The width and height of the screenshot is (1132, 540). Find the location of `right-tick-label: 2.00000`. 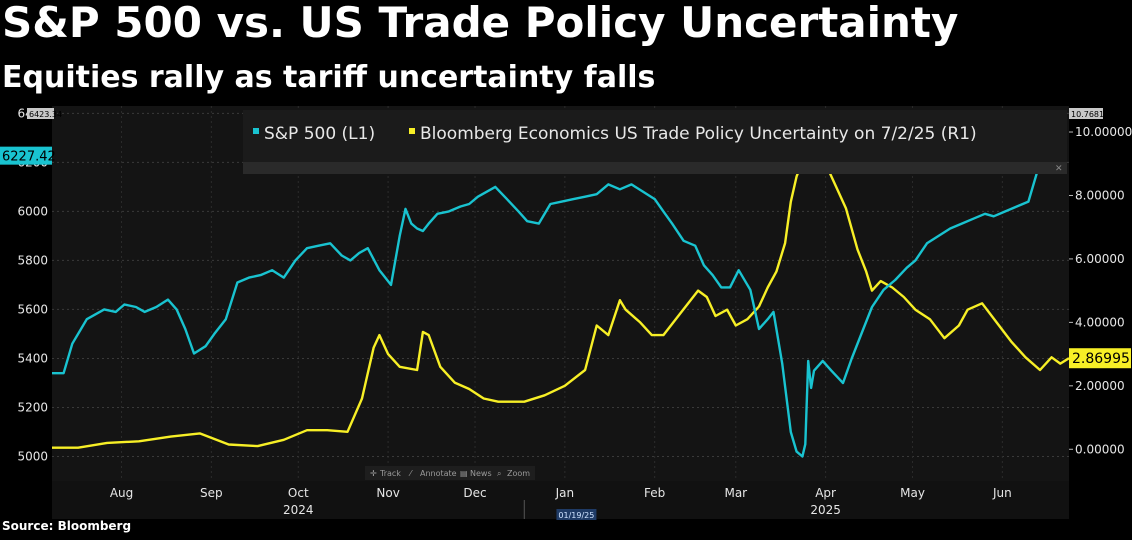

right-tick-label: 2.00000 is located at coordinates (1100, 386).